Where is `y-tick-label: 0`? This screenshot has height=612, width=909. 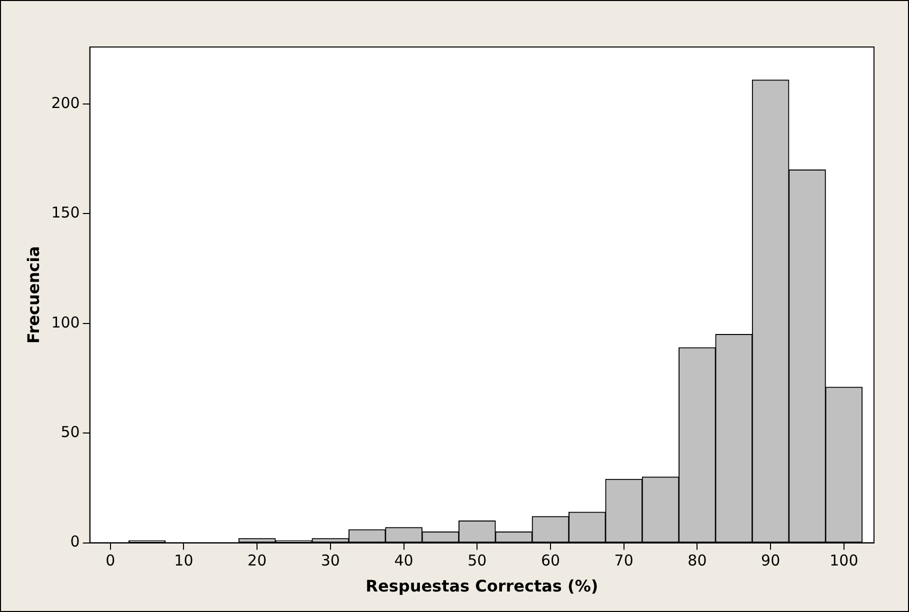 y-tick-label: 0 is located at coordinates (75, 541).